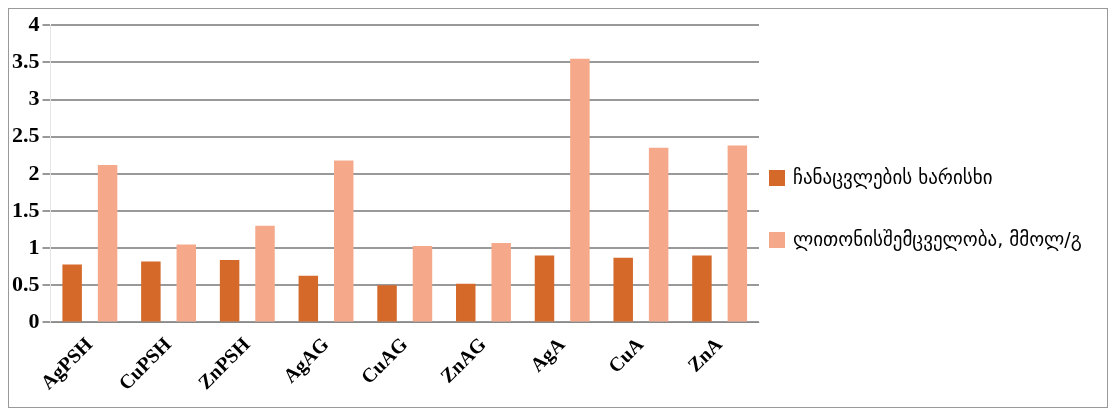 The image size is (1120, 416). I want to click on y-tick-label: 3.5, so click(26, 61).